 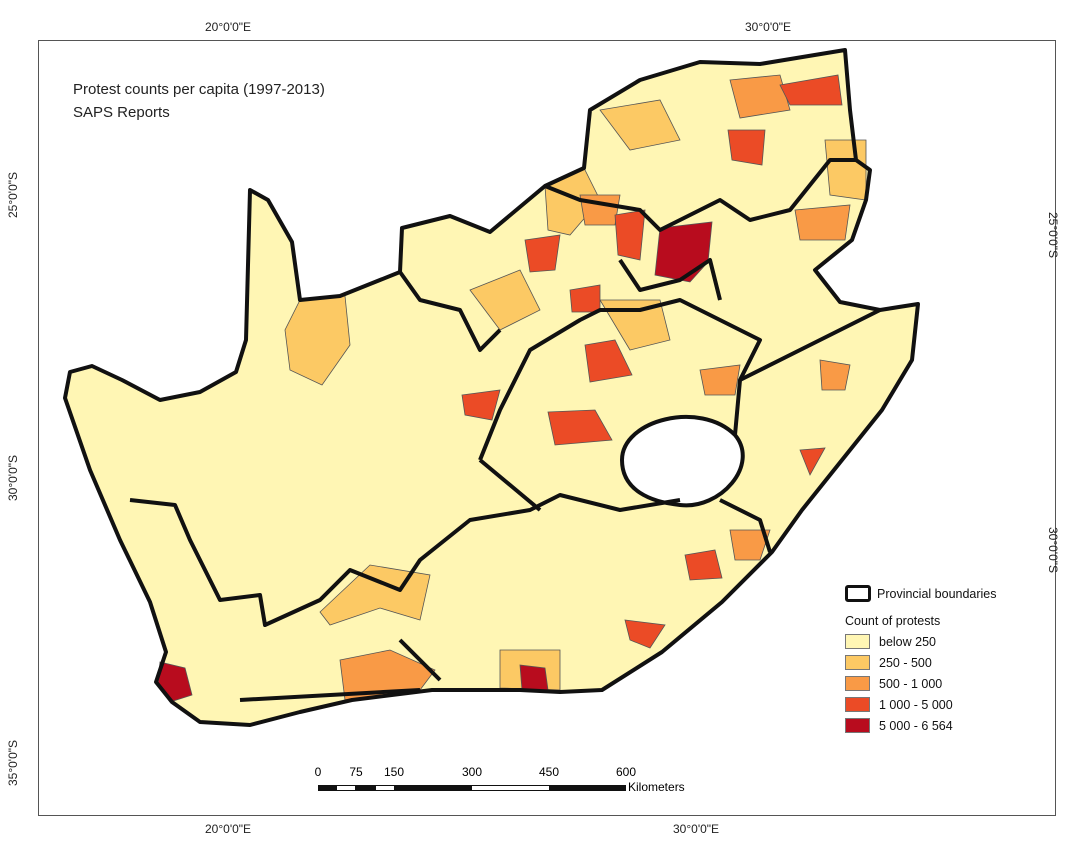 I want to click on scale-tick: 0, so click(x=318, y=772).